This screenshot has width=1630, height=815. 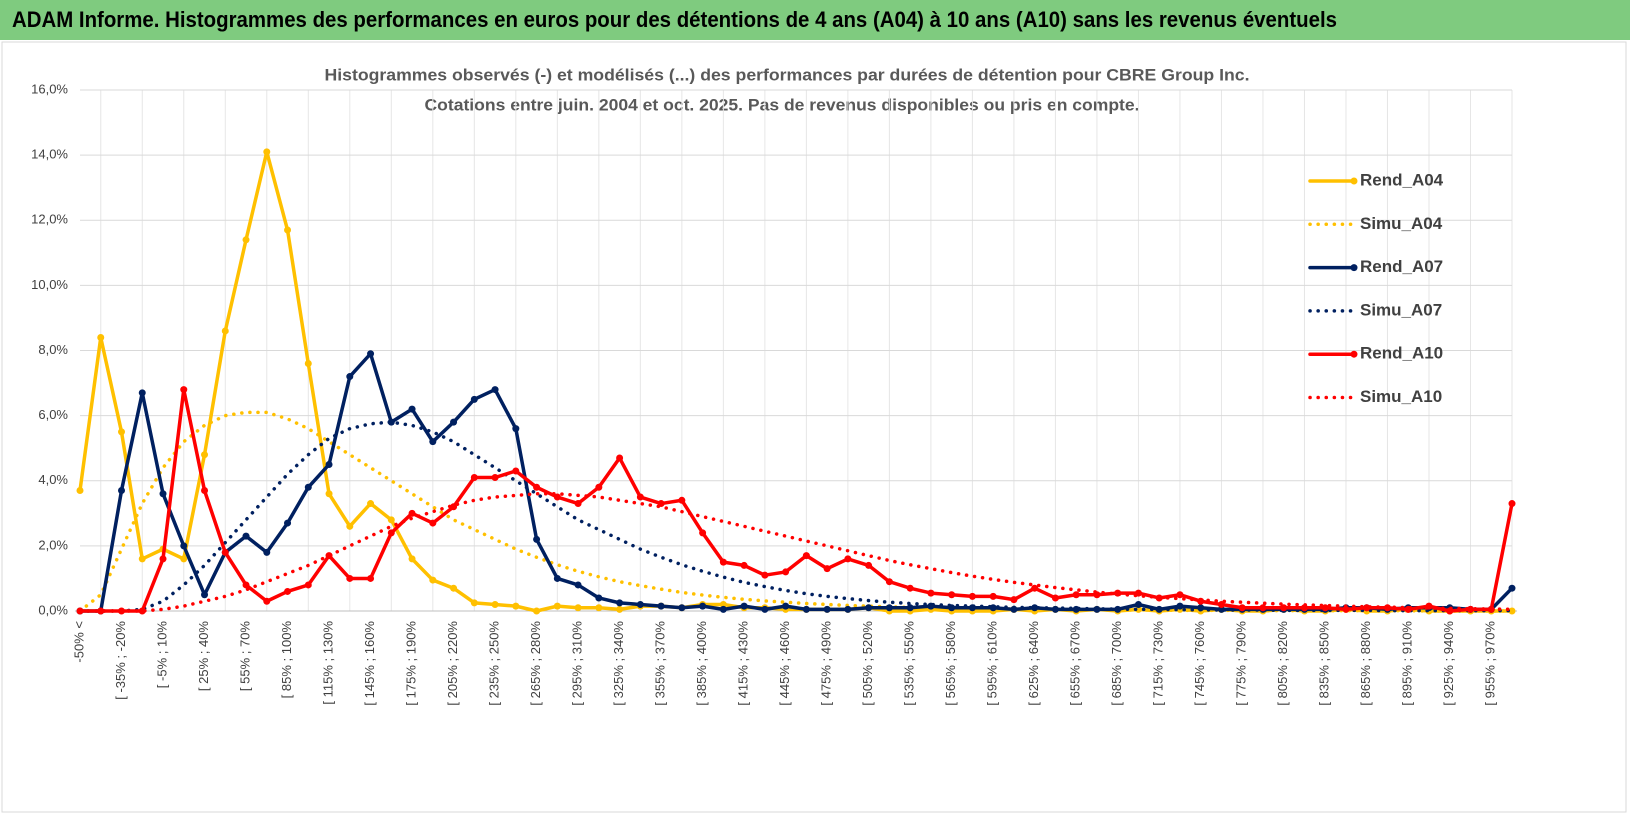 I want to click on x-tick-label: -50% <, so click(x=78, y=642).